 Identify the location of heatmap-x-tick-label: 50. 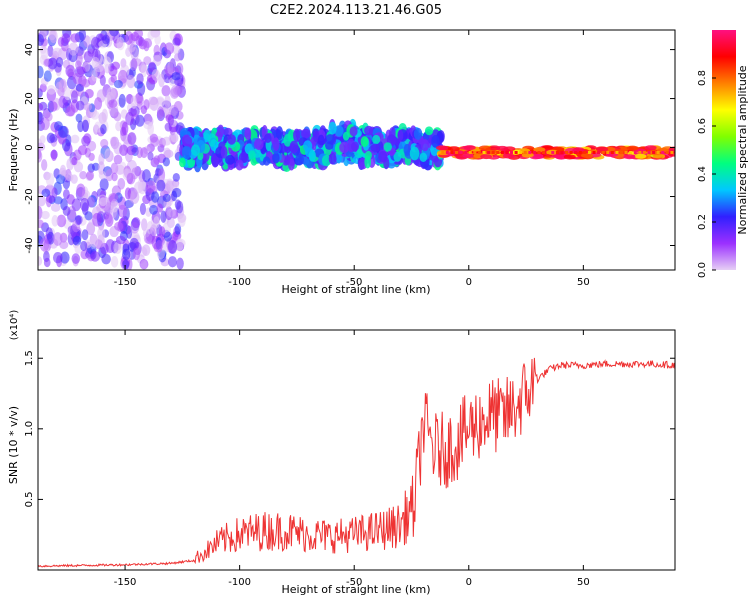
(583, 282).